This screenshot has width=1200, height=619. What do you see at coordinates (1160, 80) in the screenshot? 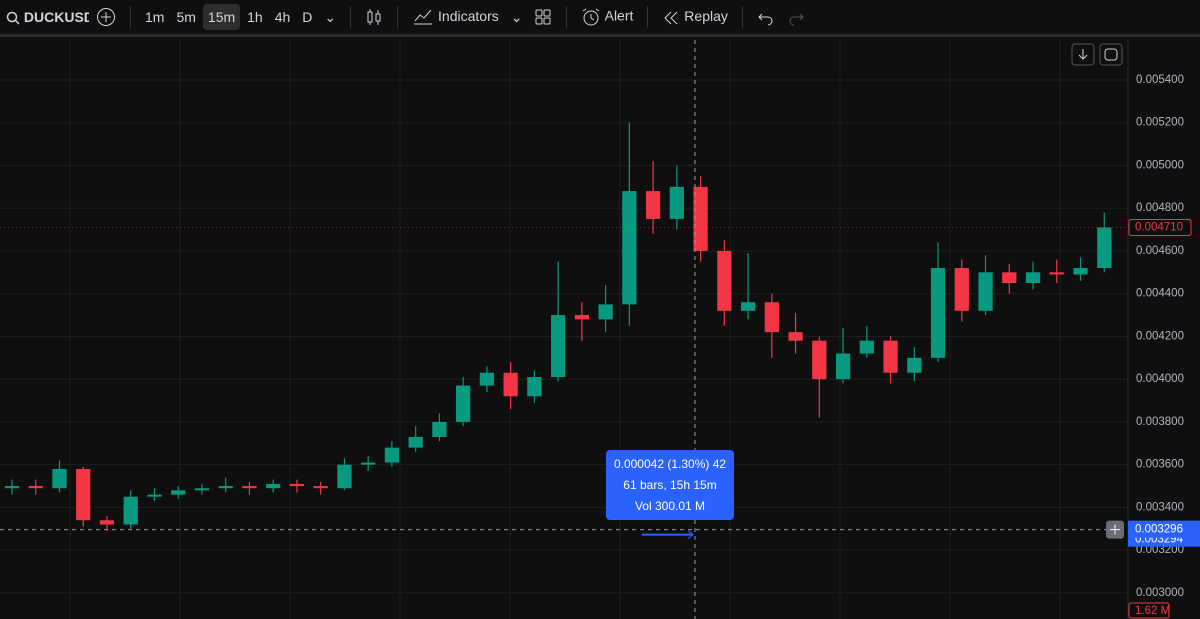
I see `y-tick-label: 0.005400` at bounding box center [1160, 80].